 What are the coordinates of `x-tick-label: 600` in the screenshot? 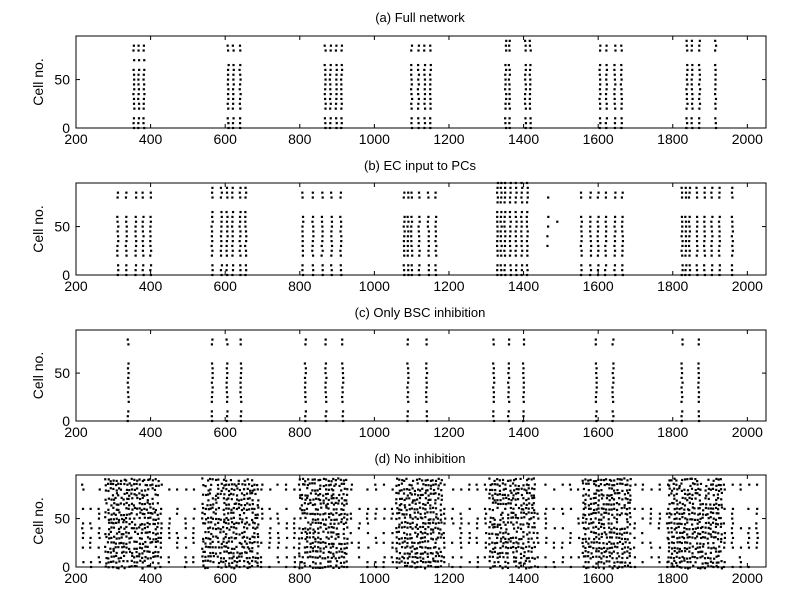 It's located at (226, 578).